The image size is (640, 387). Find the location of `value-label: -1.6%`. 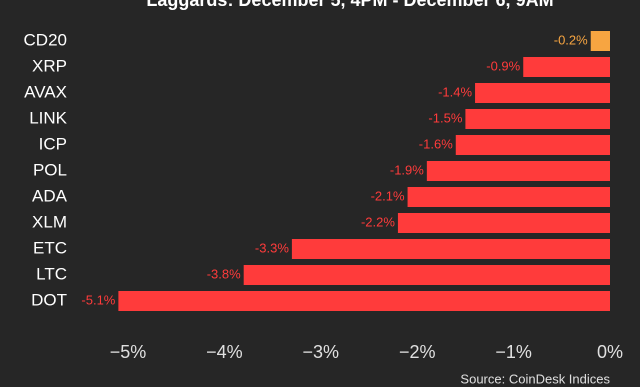

value-label: -1.6% is located at coordinates (436, 143).